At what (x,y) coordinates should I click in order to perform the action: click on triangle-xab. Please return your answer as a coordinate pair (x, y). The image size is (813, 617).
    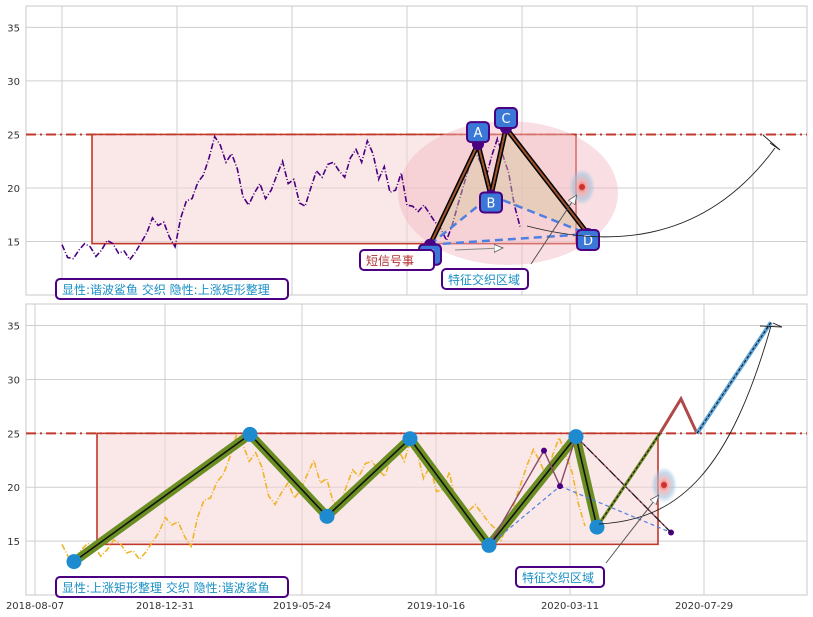
    Looking at the image, I should click on (460, 194).